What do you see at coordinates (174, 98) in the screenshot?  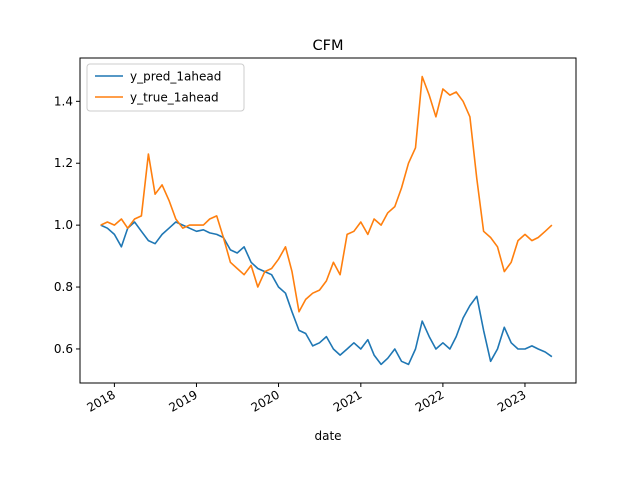 I see `legend-label-y-true: y_true_1ahead` at bounding box center [174, 98].